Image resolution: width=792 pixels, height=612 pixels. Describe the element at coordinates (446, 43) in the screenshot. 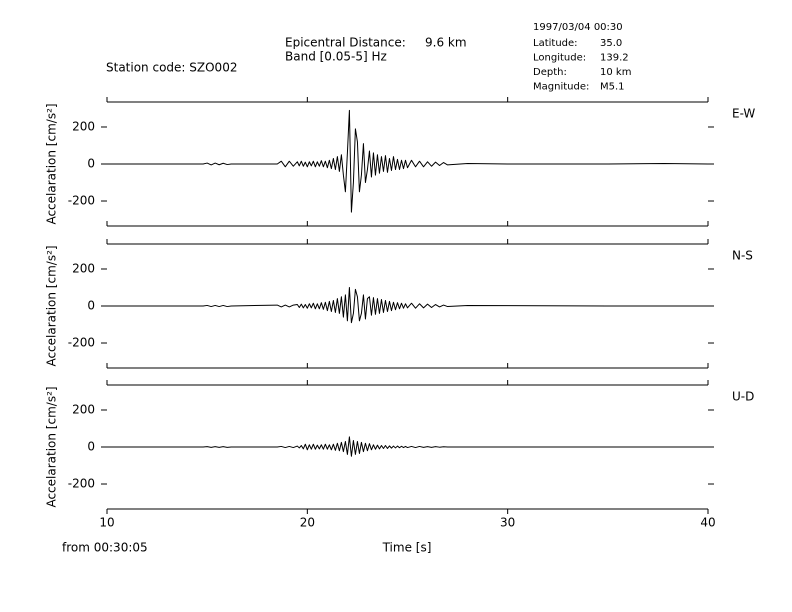

I see `distance-value: 9.6 km` at that location.